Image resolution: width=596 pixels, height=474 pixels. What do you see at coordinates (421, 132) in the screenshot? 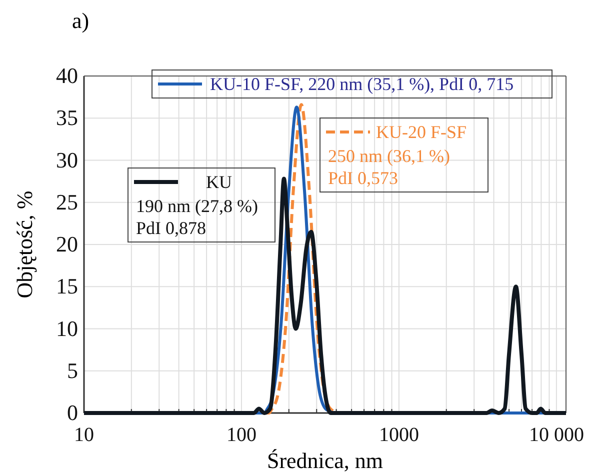
I see `legend-label: KU-20 F-SF` at bounding box center [421, 132].